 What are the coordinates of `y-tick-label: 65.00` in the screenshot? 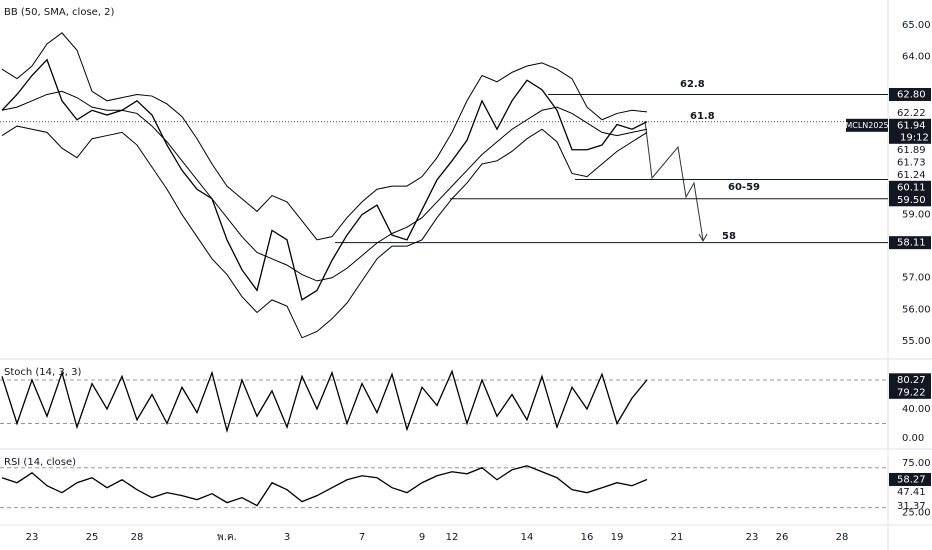 It's located at (916, 25).